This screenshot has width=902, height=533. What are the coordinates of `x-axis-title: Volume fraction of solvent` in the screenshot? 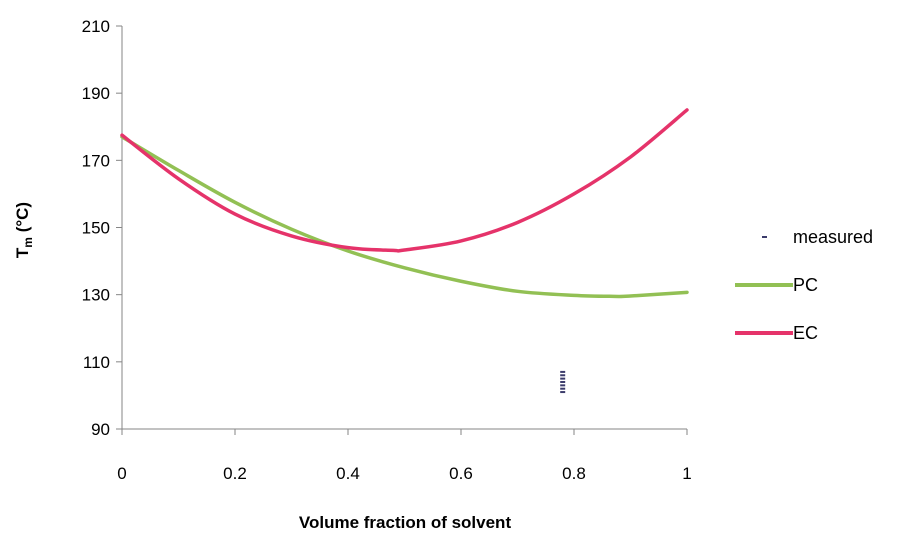 It's located at (405, 522).